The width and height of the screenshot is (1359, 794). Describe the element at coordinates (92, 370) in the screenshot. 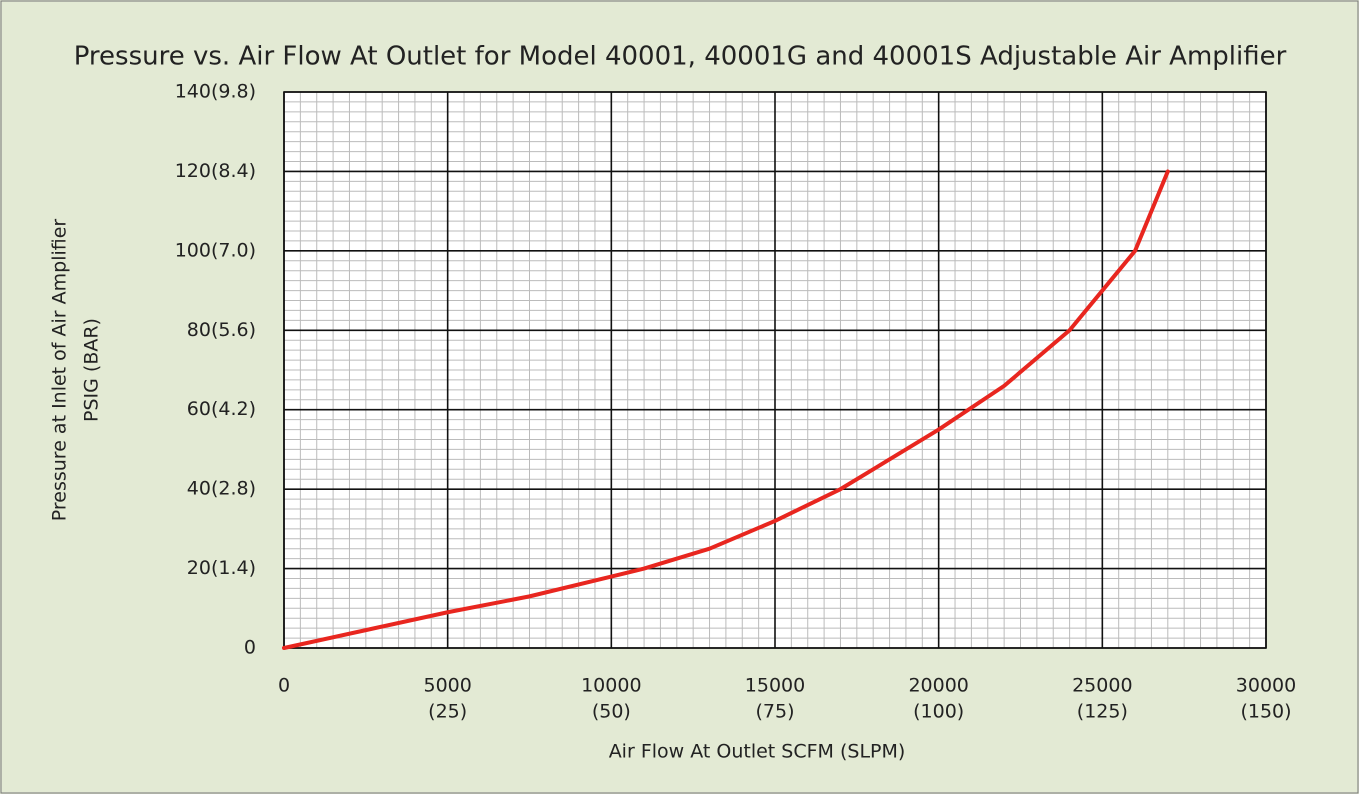

I see `y-axis-label: PSIG (BAR)` at that location.